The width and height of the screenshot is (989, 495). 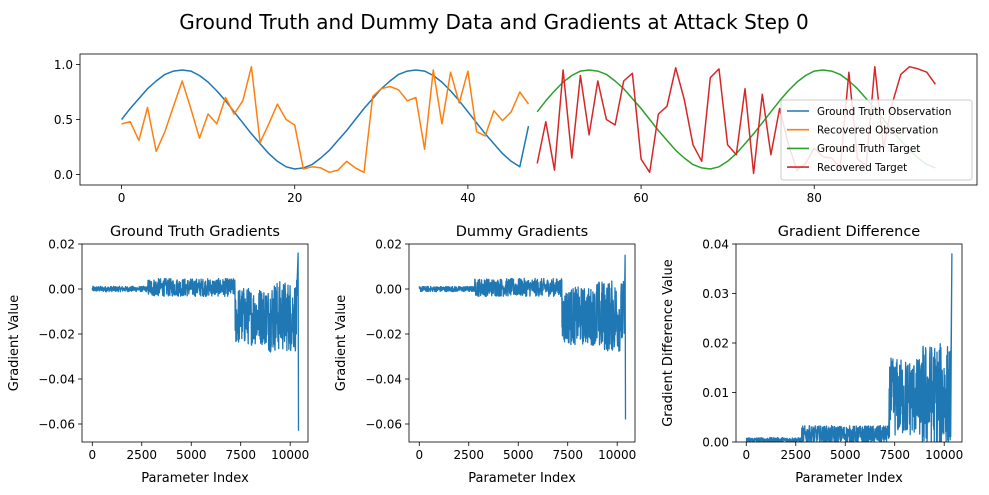 I want to click on legend-entry: Ground Truth Target, so click(x=868, y=149).